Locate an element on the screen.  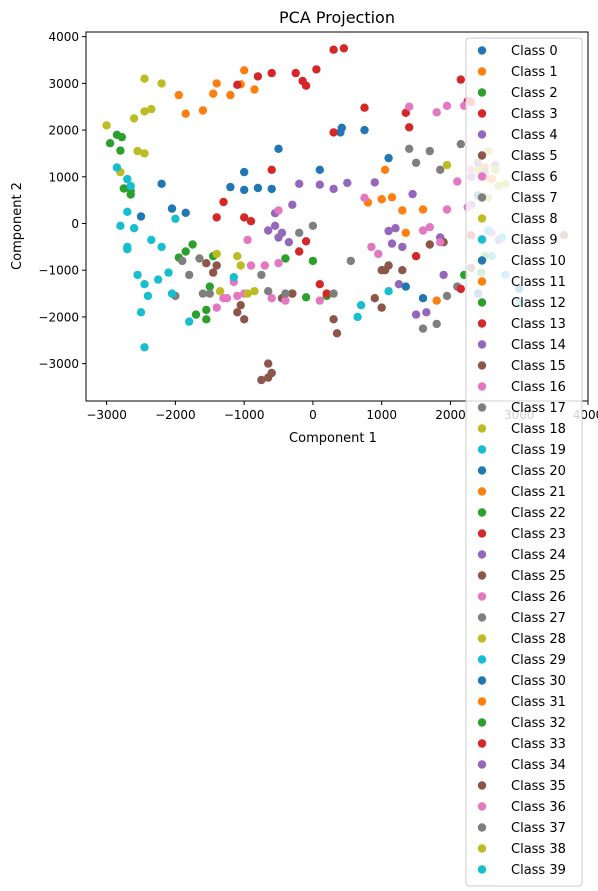
legend-label: Class 27 is located at coordinates (538, 618).